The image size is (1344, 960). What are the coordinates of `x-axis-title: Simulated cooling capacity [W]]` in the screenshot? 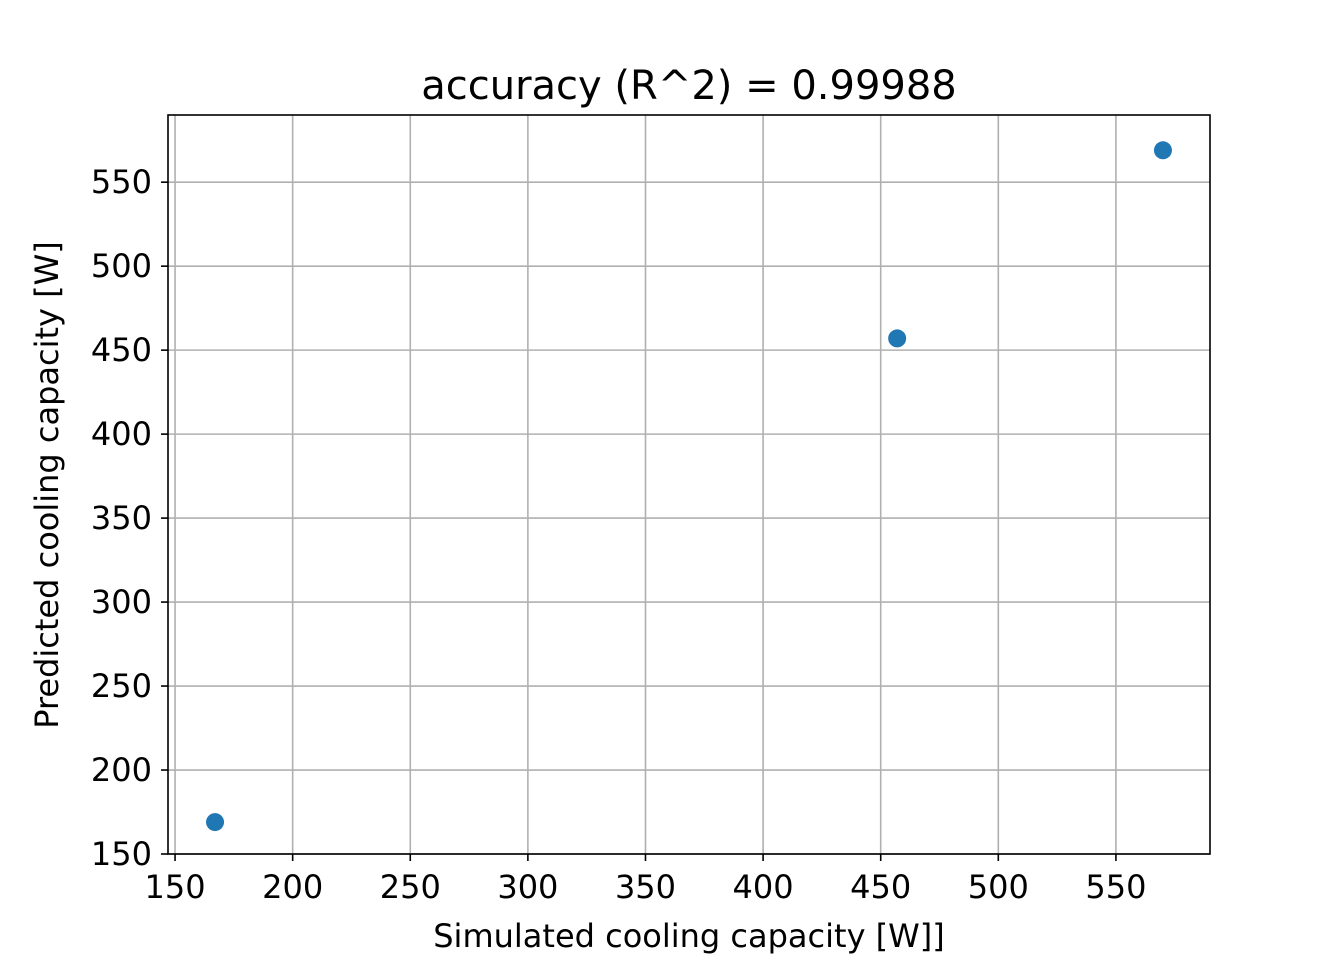 It's located at (689, 936).